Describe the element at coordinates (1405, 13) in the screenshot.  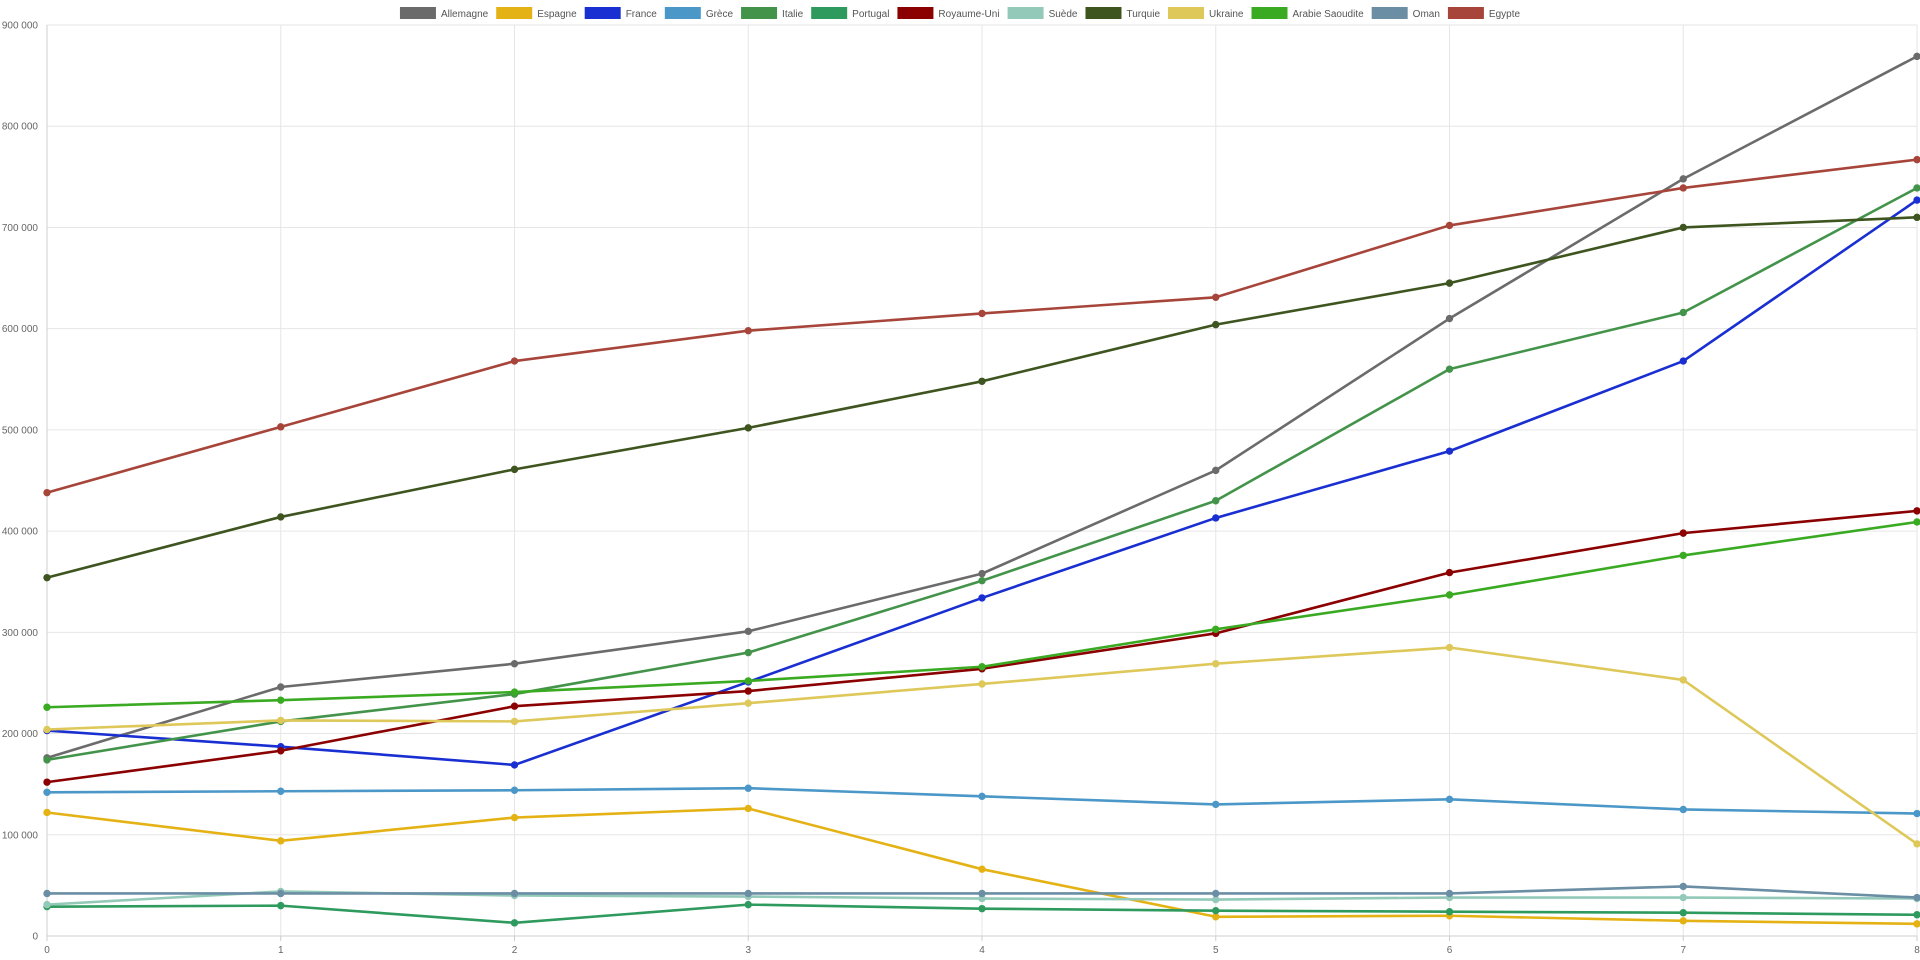
I see `legend-item: Oman` at that location.